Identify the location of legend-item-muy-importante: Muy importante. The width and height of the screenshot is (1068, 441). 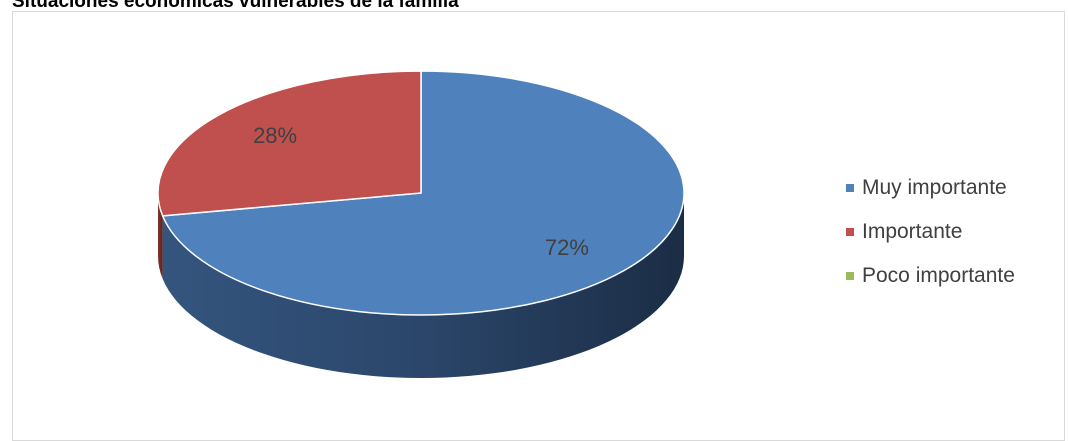
(930, 188).